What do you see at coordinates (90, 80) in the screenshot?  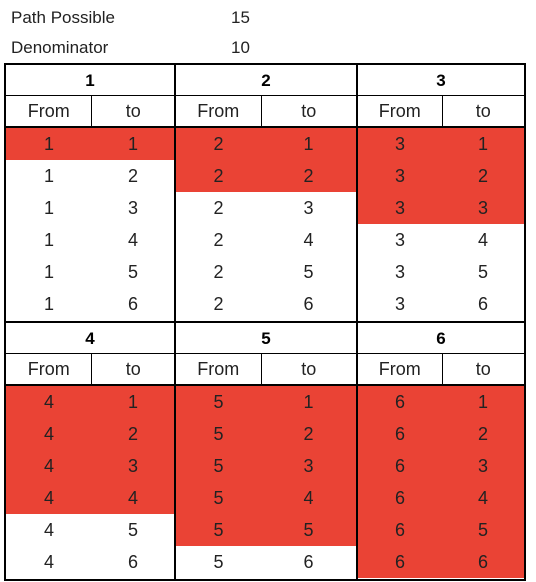 I see `block-title: 1` at bounding box center [90, 80].